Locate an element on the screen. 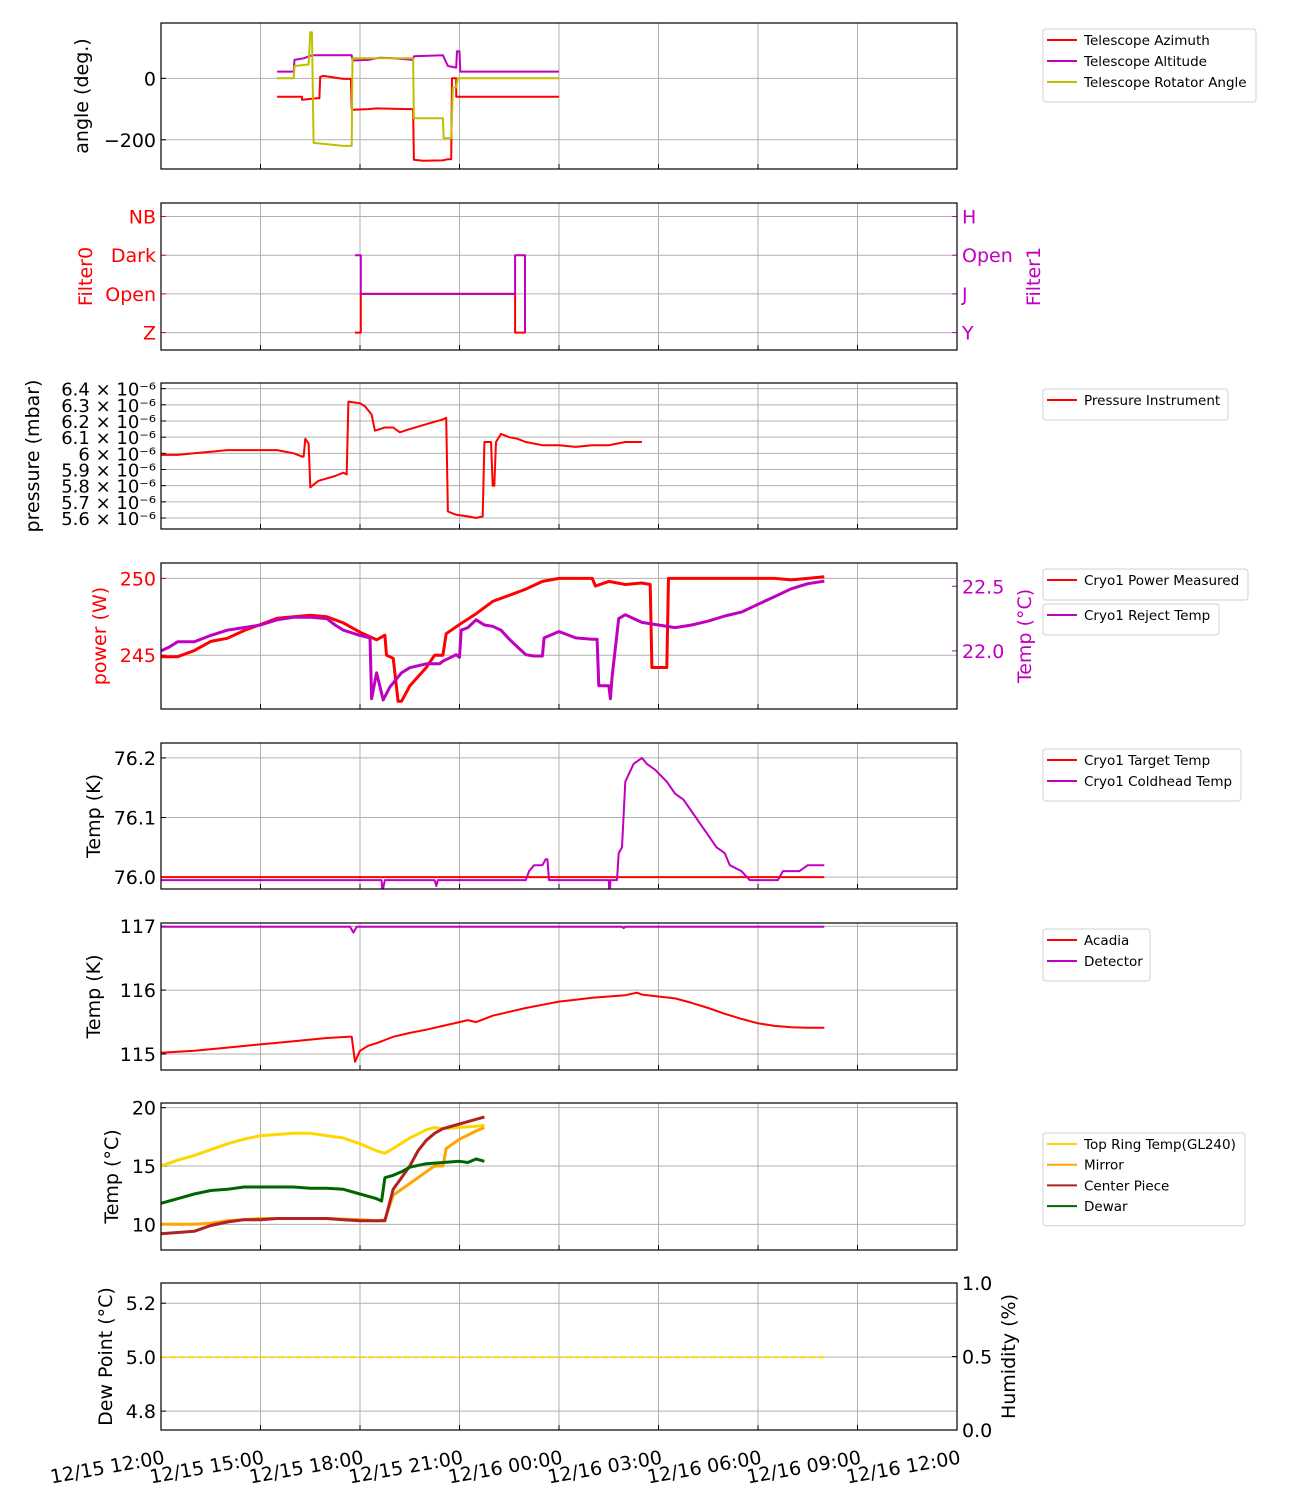 The height and width of the screenshot is (1500, 1300). y-tick-label: 10 is located at coordinates (144, 1225).